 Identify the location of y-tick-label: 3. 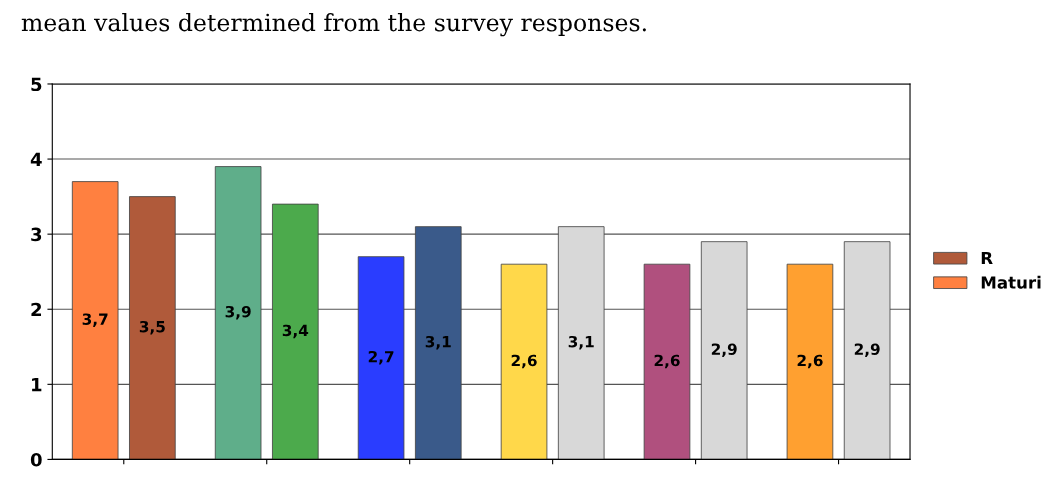
(36, 234).